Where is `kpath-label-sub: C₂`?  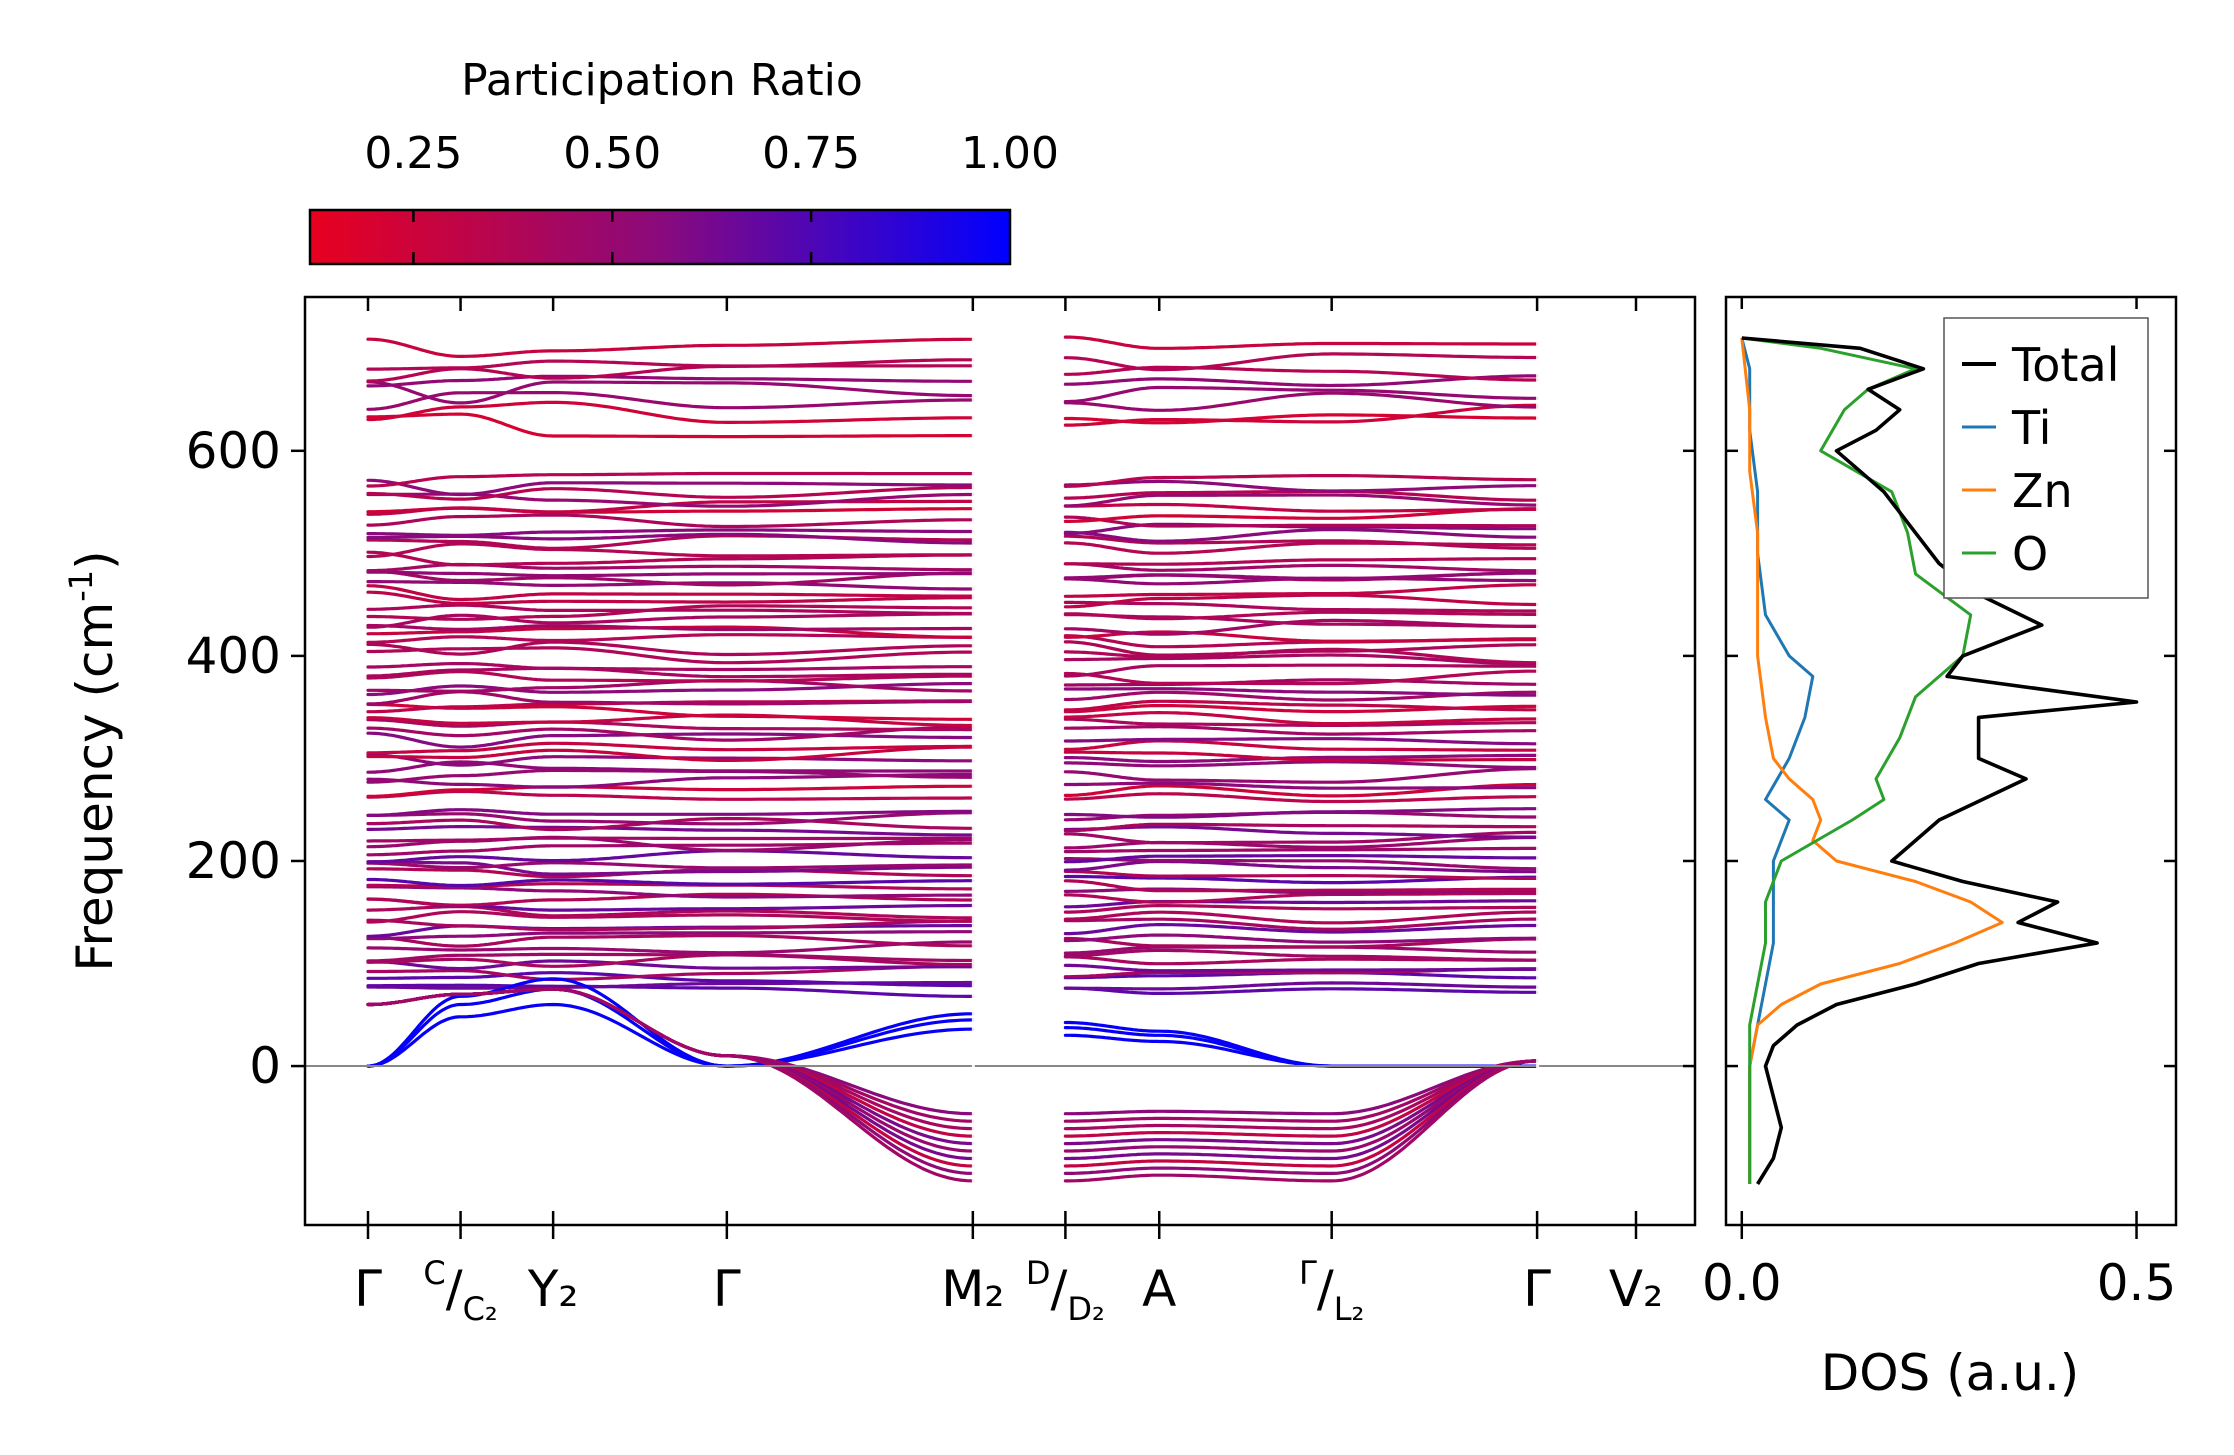
kpath-label-sub: C₂ is located at coordinates (480, 1309).